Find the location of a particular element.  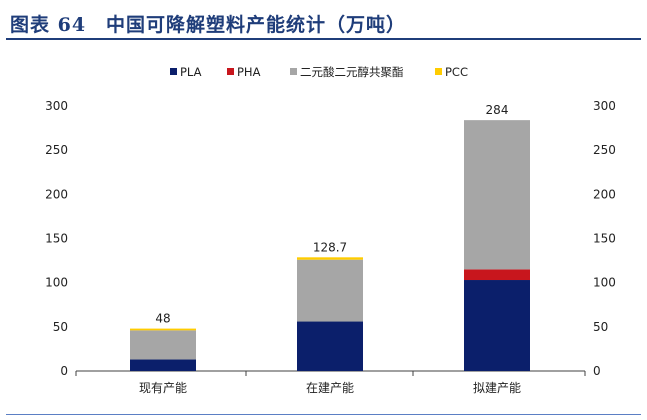

y2-tick-label: 50 is located at coordinates (600, 327).